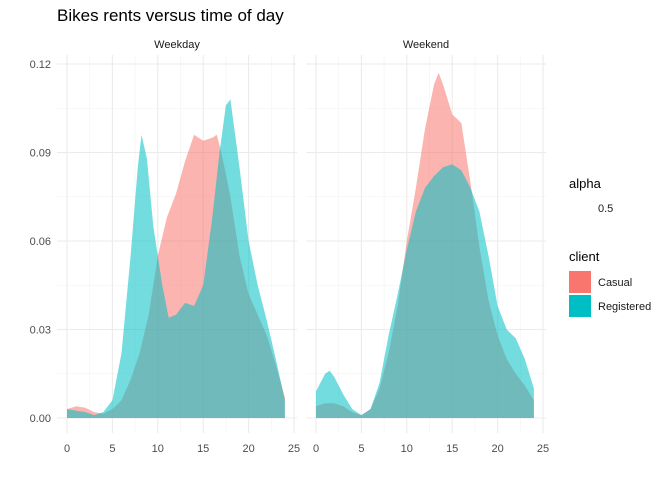 The image size is (672, 480). I want to click on legend-area: alpha 0.5 client Casual Registered, so click(610, 246).